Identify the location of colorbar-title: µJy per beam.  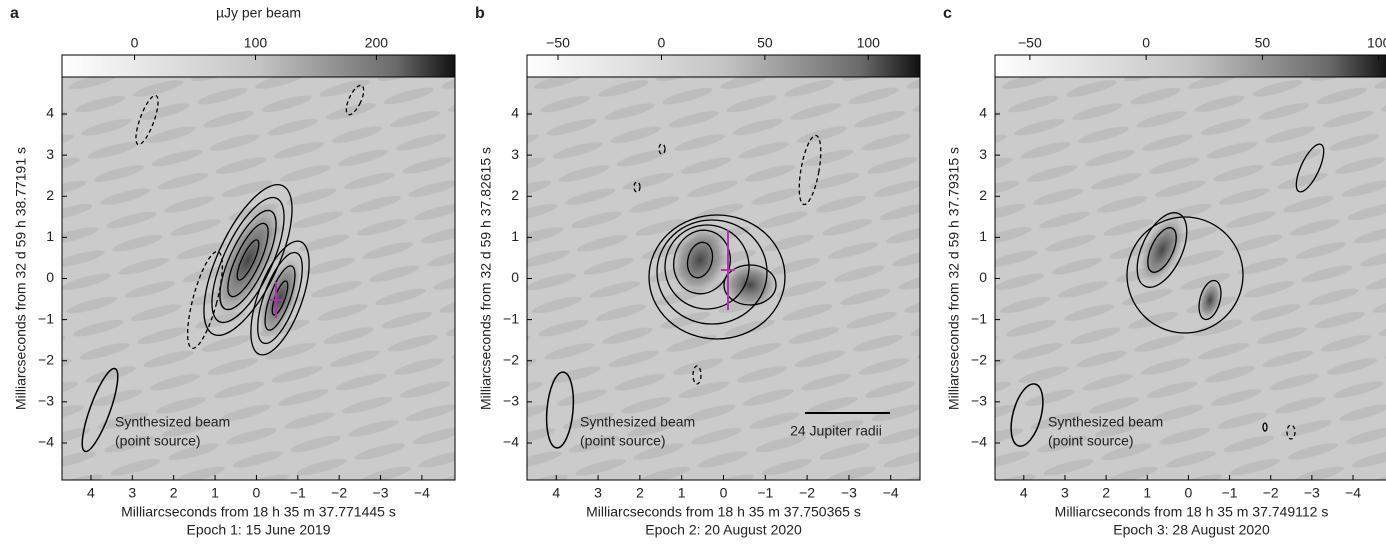
(258, 13).